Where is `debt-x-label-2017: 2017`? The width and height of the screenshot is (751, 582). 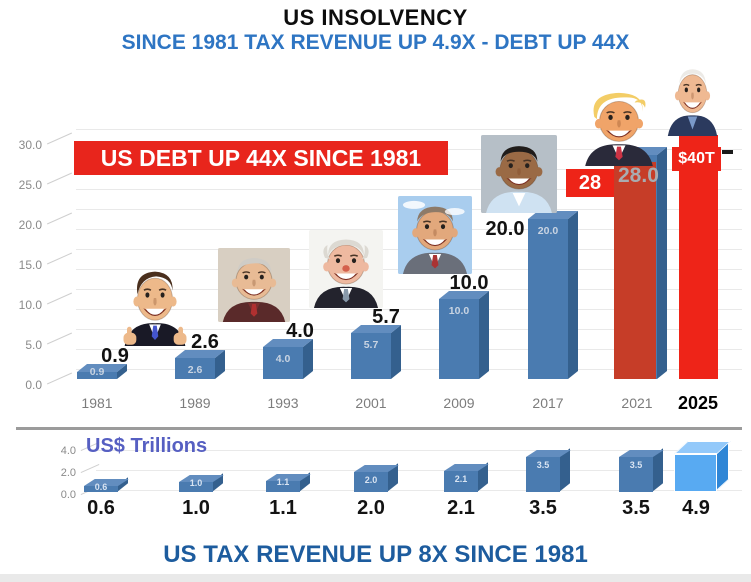
debt-x-label-2017: 2017 is located at coordinates (548, 403).